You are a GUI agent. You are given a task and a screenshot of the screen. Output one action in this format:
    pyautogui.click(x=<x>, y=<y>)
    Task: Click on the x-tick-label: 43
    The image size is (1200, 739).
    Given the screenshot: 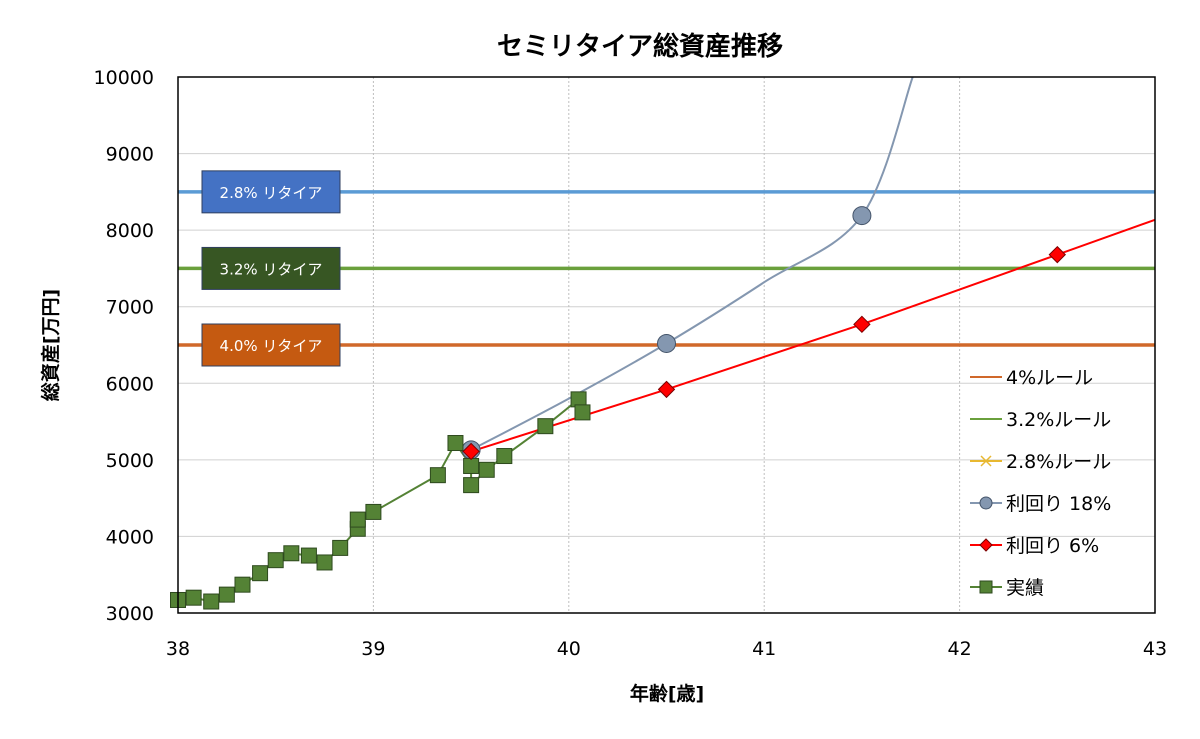 What is the action you would take?
    pyautogui.click(x=1155, y=649)
    